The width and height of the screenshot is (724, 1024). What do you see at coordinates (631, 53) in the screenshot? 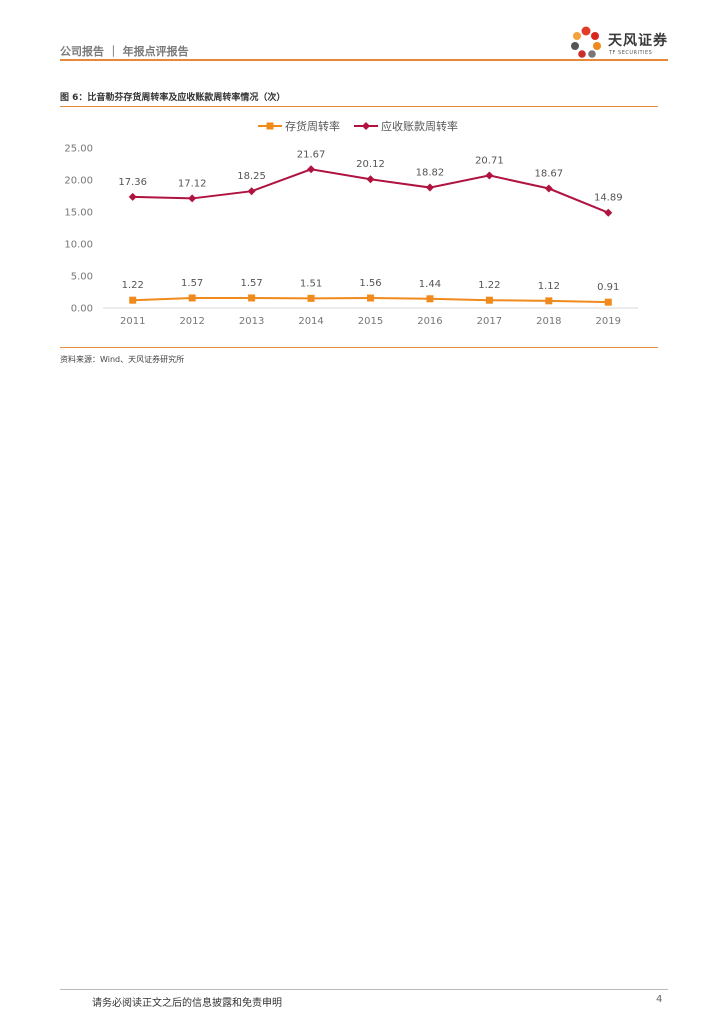
I see `logo-english-name: TF SECURITIES` at bounding box center [631, 53].